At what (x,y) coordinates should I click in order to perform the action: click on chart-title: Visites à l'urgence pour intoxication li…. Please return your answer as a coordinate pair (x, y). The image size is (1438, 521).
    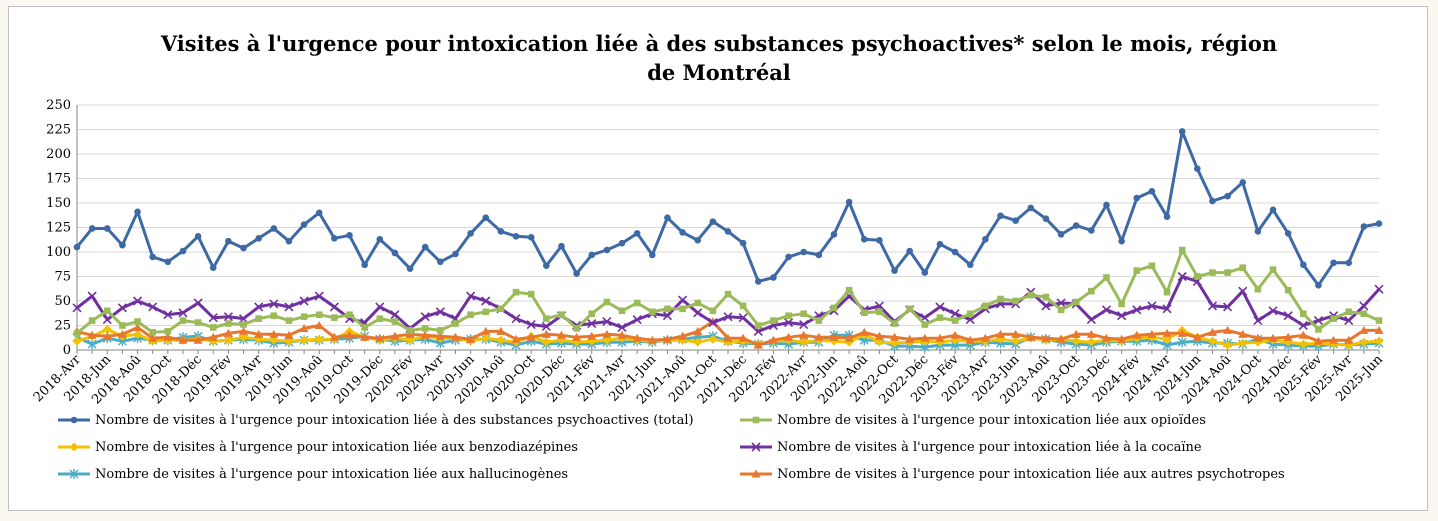
    Looking at the image, I should click on (719, 58).